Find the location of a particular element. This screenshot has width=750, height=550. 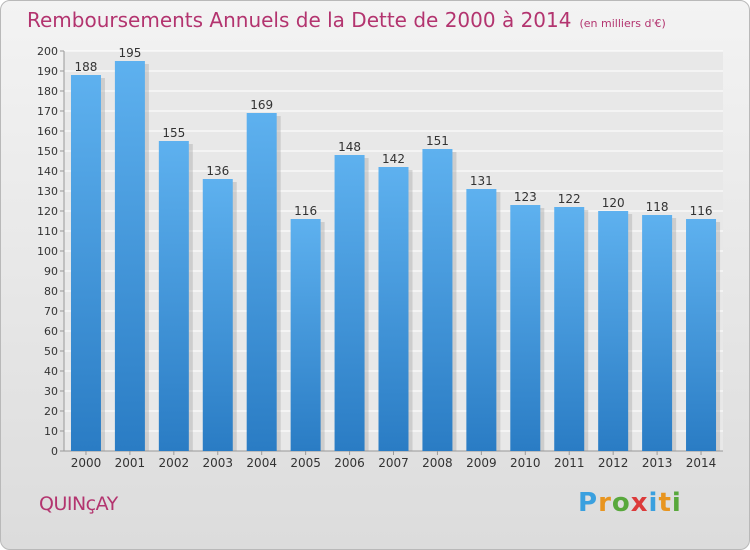

bar-value-label: 118 is located at coordinates (657, 207).